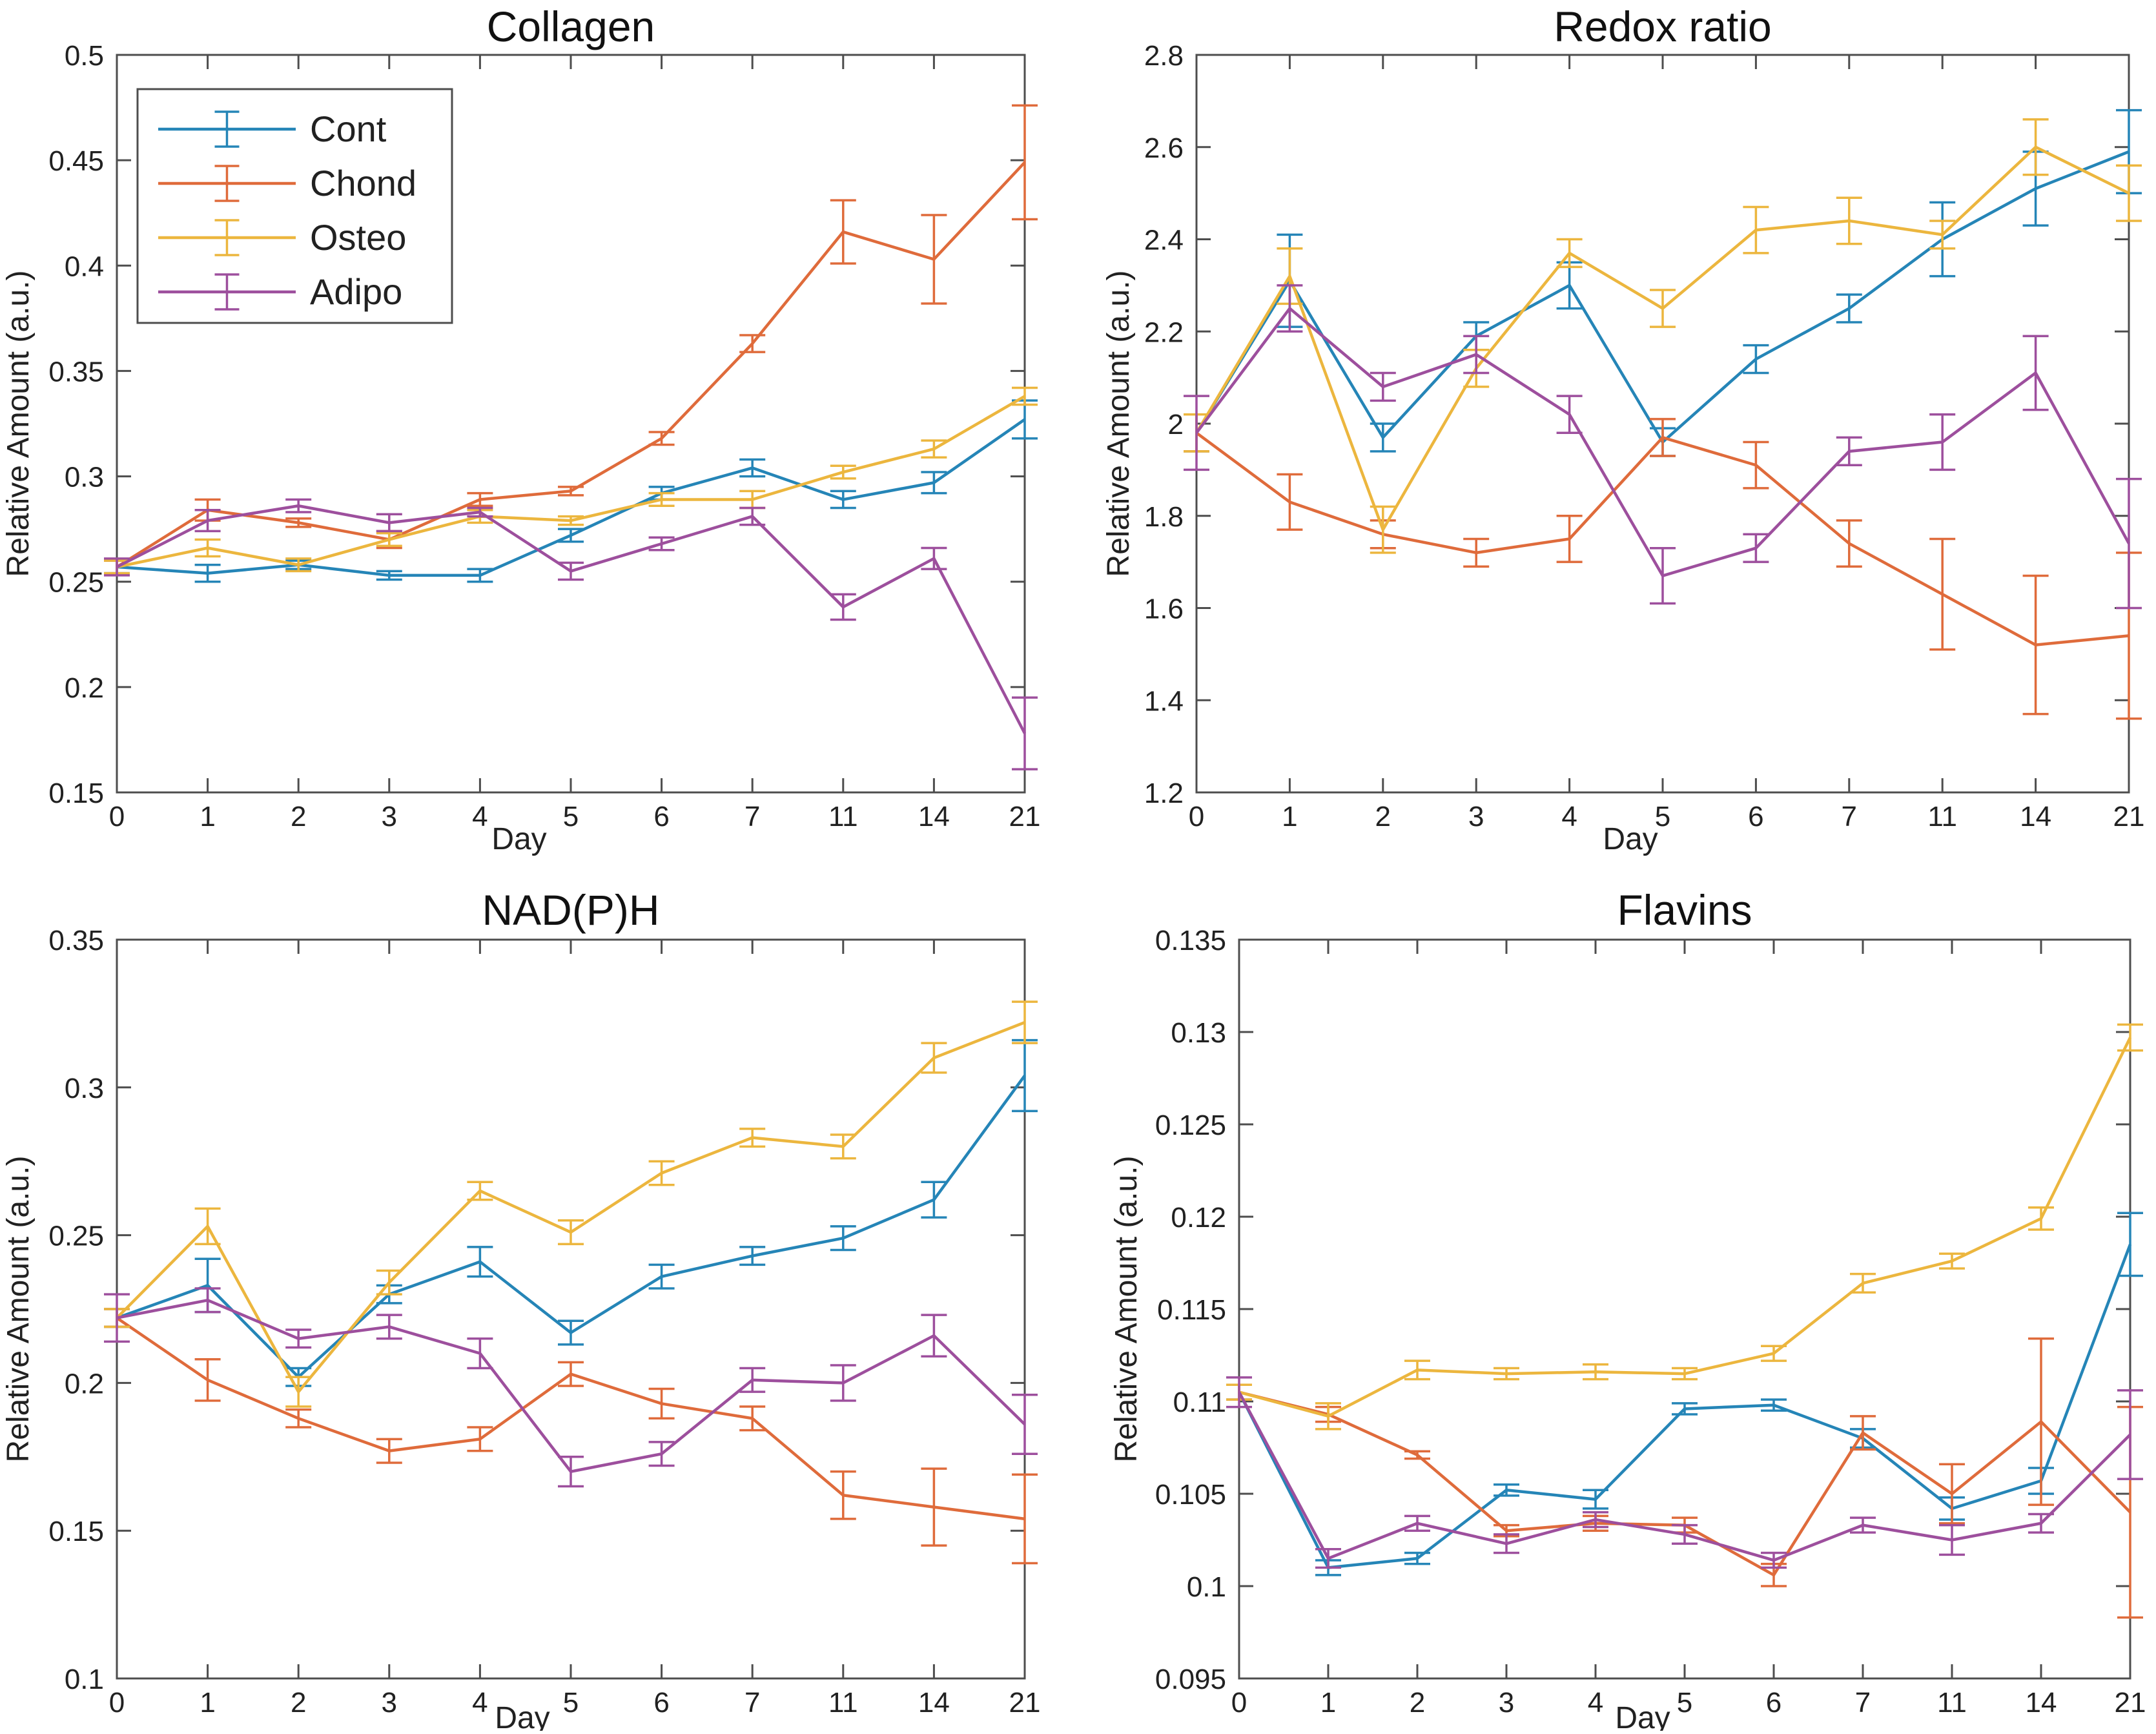  Describe the element at coordinates (1198, 1217) in the screenshot. I see `y-tick-label: 0.12` at that location.